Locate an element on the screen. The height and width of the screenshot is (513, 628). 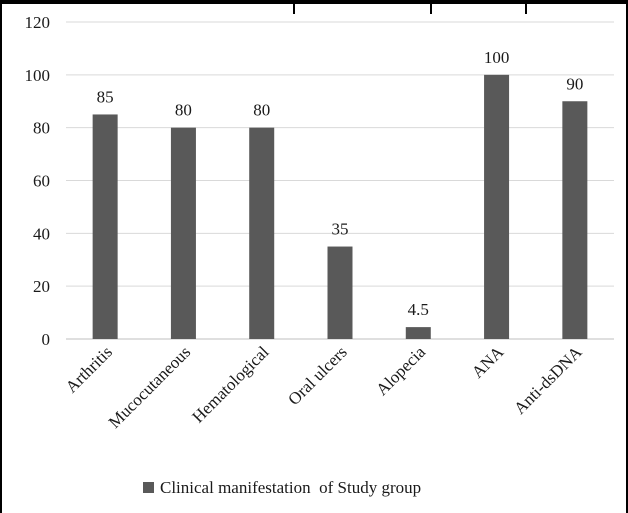
x-tick-label: Alopecia is located at coordinates (400, 370).